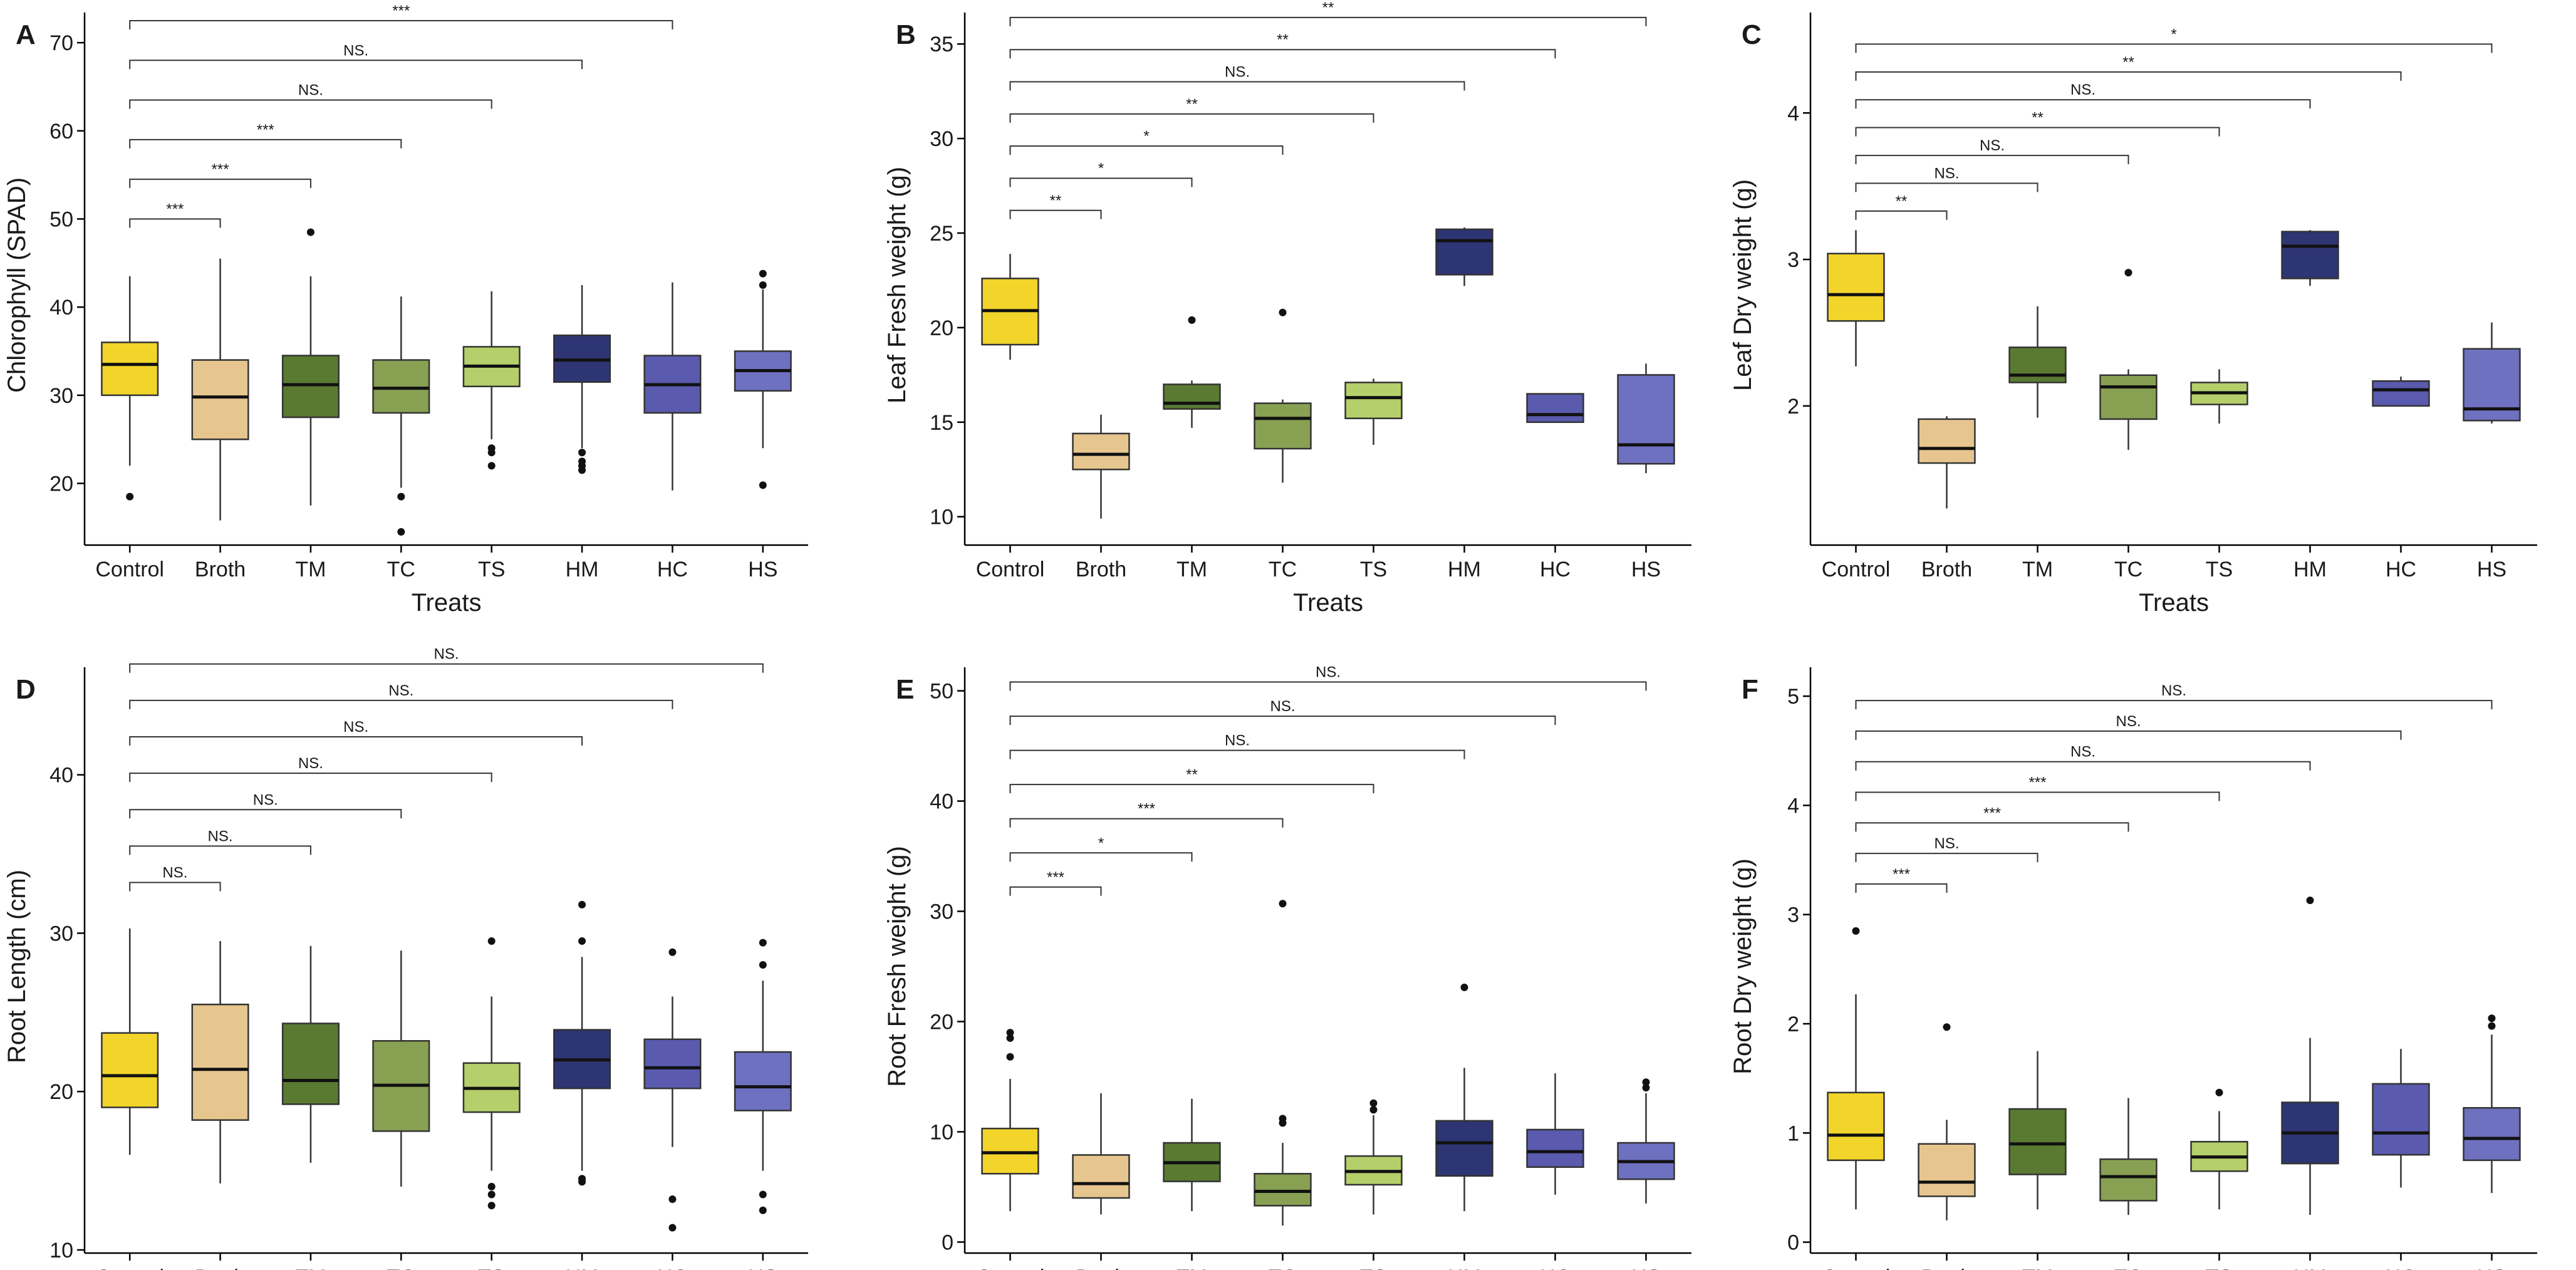  I want to click on significance-bracket: ***, so click(2037, 787).